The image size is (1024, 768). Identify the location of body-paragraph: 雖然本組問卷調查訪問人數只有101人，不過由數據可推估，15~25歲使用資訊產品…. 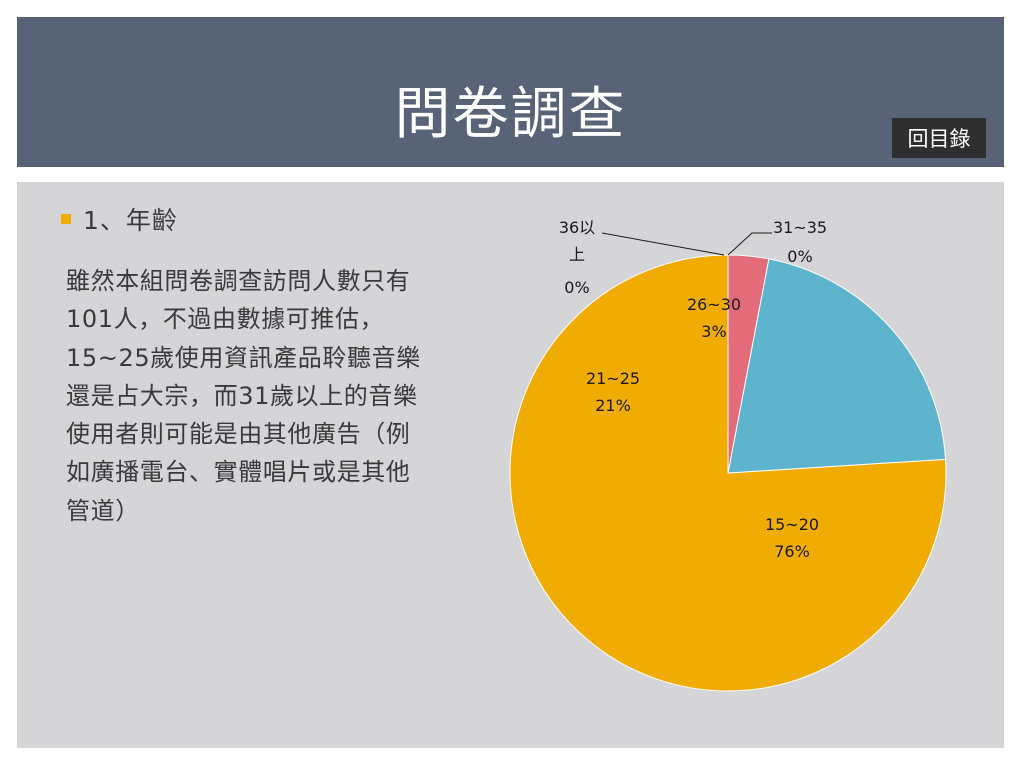
(243, 396).